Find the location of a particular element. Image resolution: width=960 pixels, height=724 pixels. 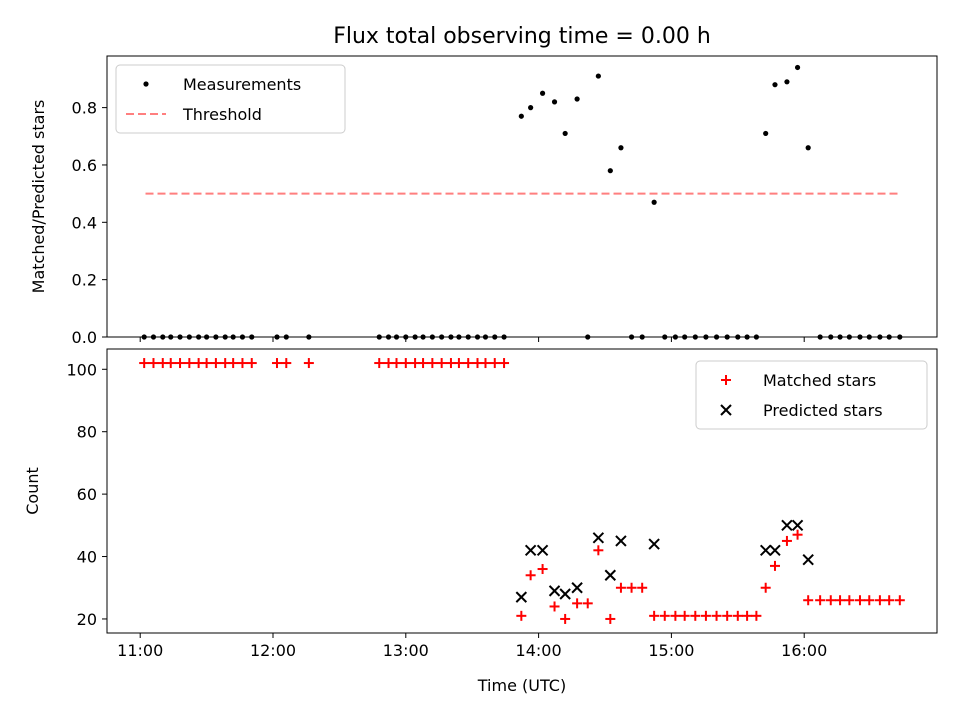

legend-measurement-marker is located at coordinates (146, 84).